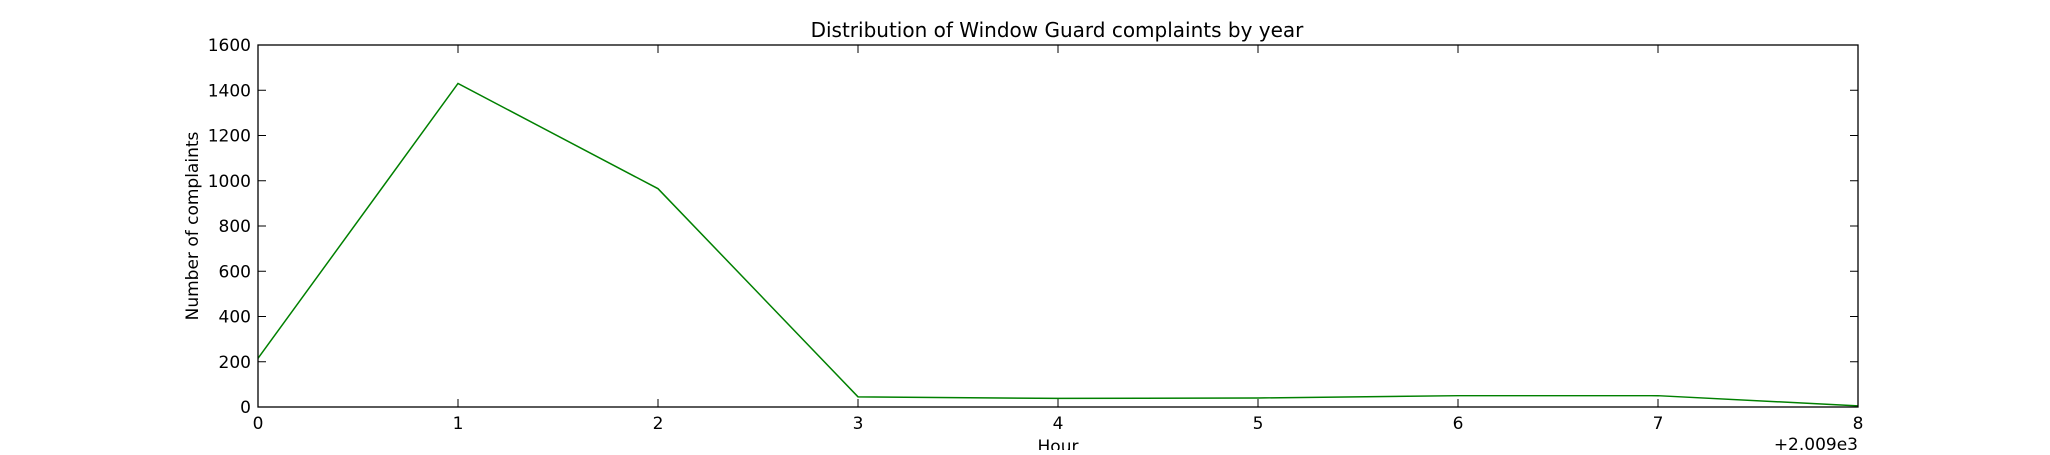 Image resolution: width=2050 pixels, height=455 pixels. What do you see at coordinates (235, 363) in the screenshot?
I see `y-tick-label: 200` at bounding box center [235, 363].